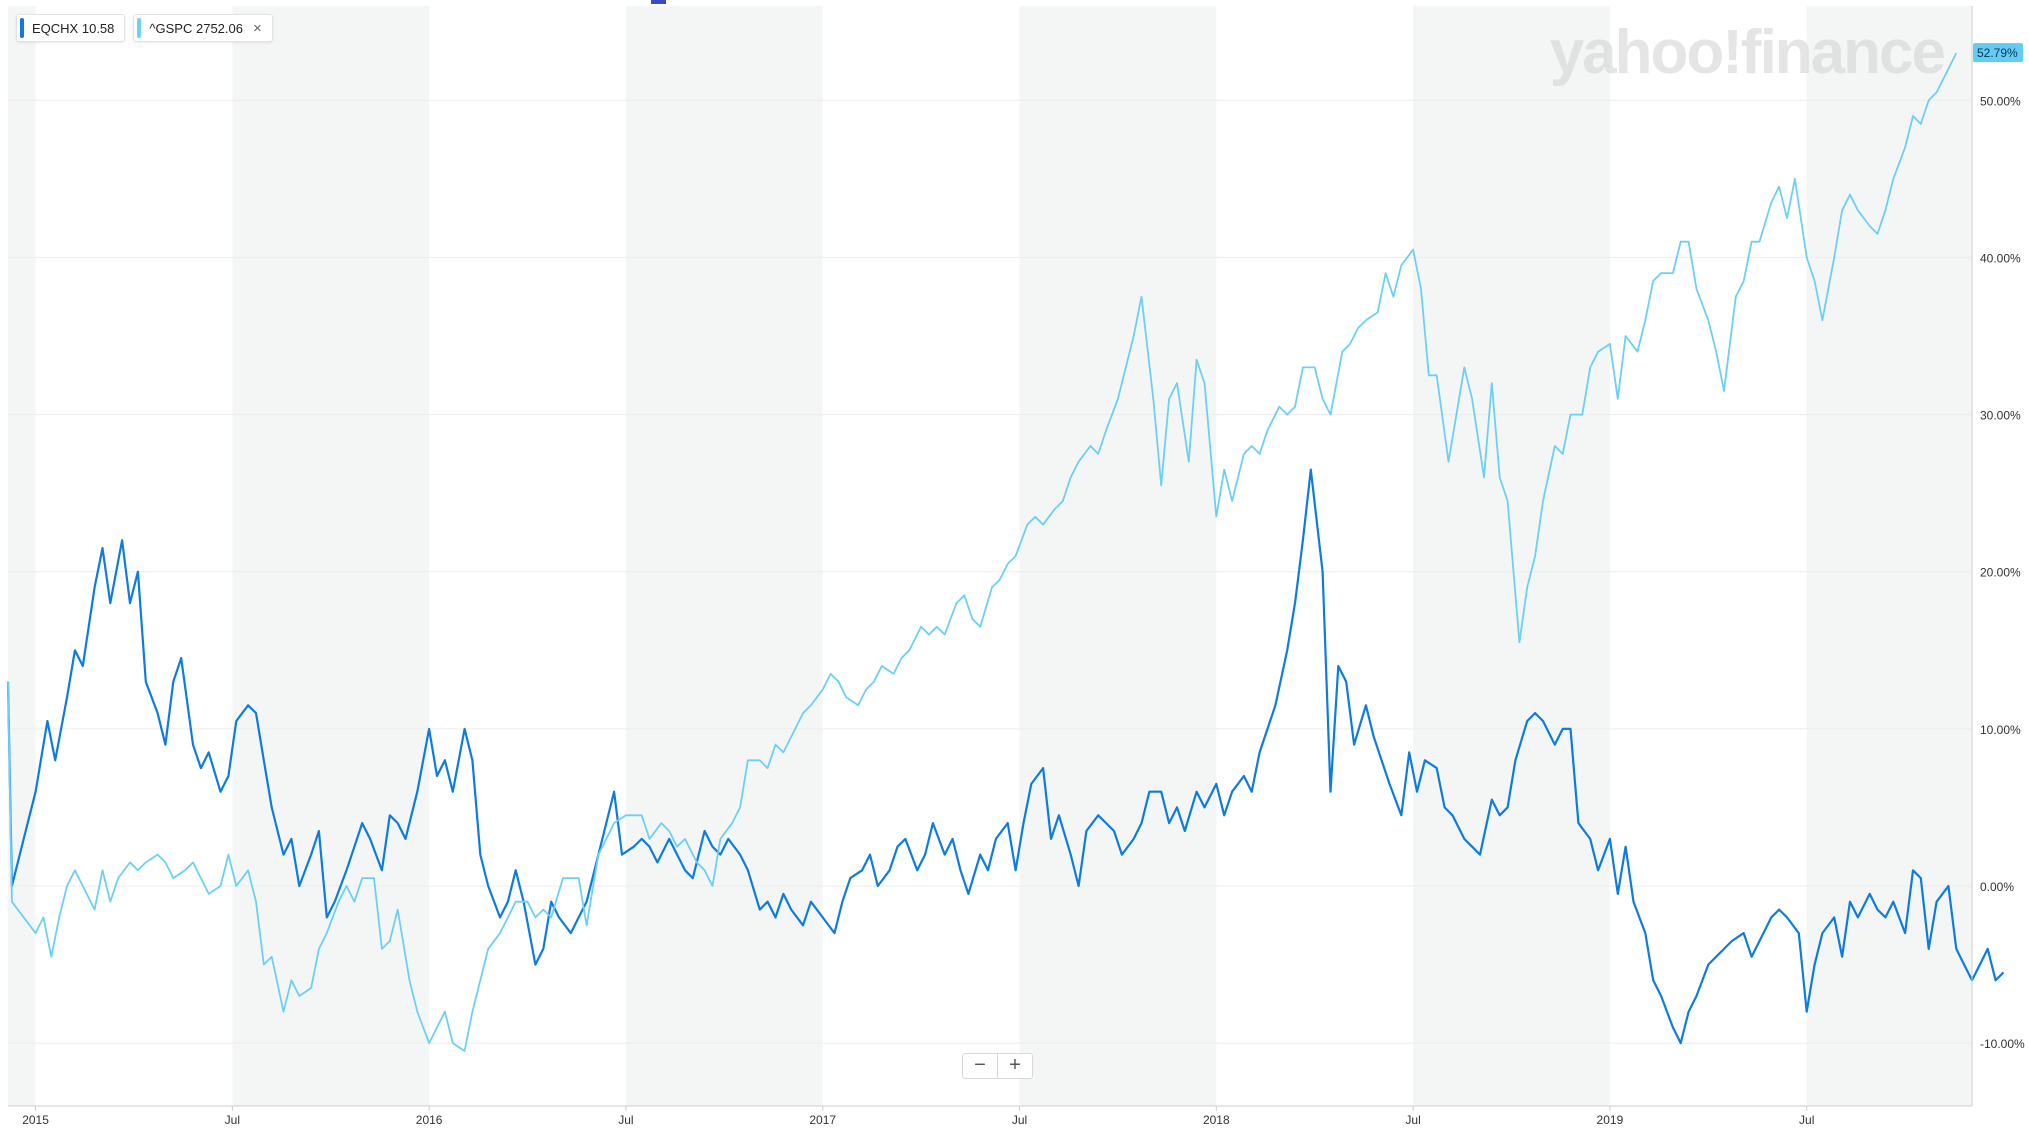 This screenshot has width=2029, height=1135. What do you see at coordinates (2002, 1044) in the screenshot?
I see `y-tick-label: -10.00%` at bounding box center [2002, 1044].